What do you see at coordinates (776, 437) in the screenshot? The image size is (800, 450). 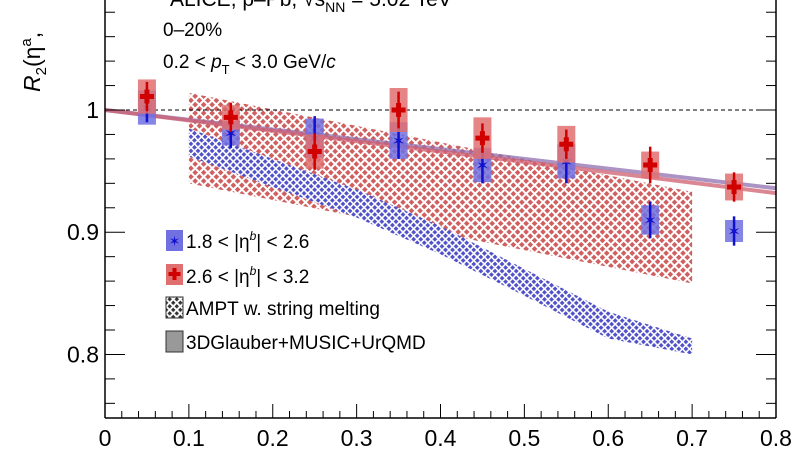 I see `x-tick-label: 0.8` at bounding box center [776, 437].